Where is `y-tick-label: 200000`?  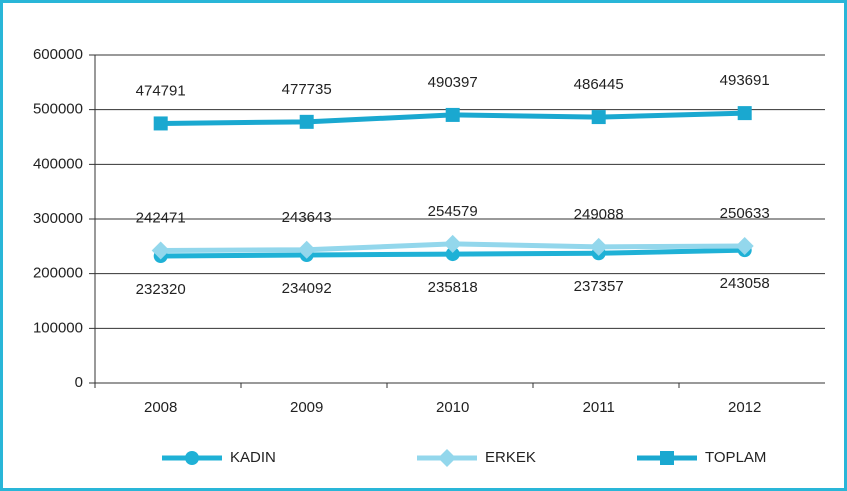 y-tick-label: 200000 is located at coordinates (58, 273).